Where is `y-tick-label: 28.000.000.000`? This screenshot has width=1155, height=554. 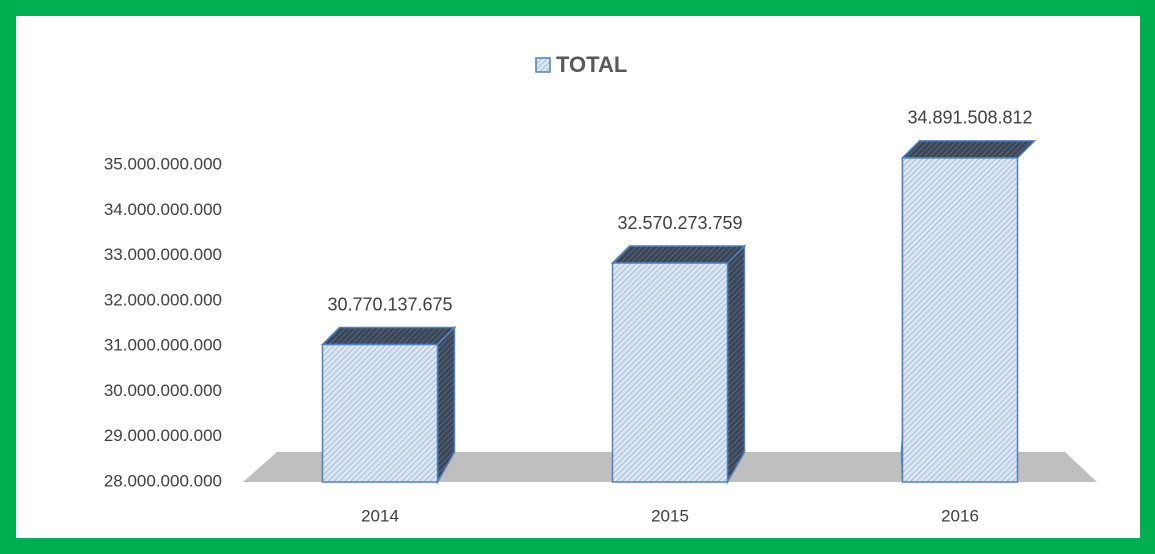
y-tick-label: 28.000.000.000 is located at coordinates (163, 480).